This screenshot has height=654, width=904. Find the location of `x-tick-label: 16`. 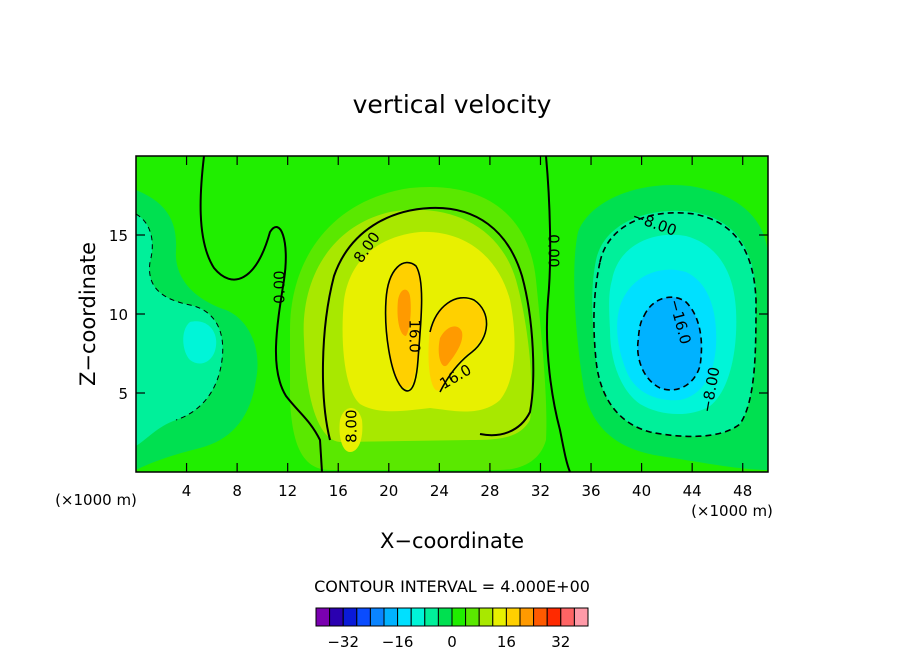

x-tick-label: 16 is located at coordinates (338, 491).